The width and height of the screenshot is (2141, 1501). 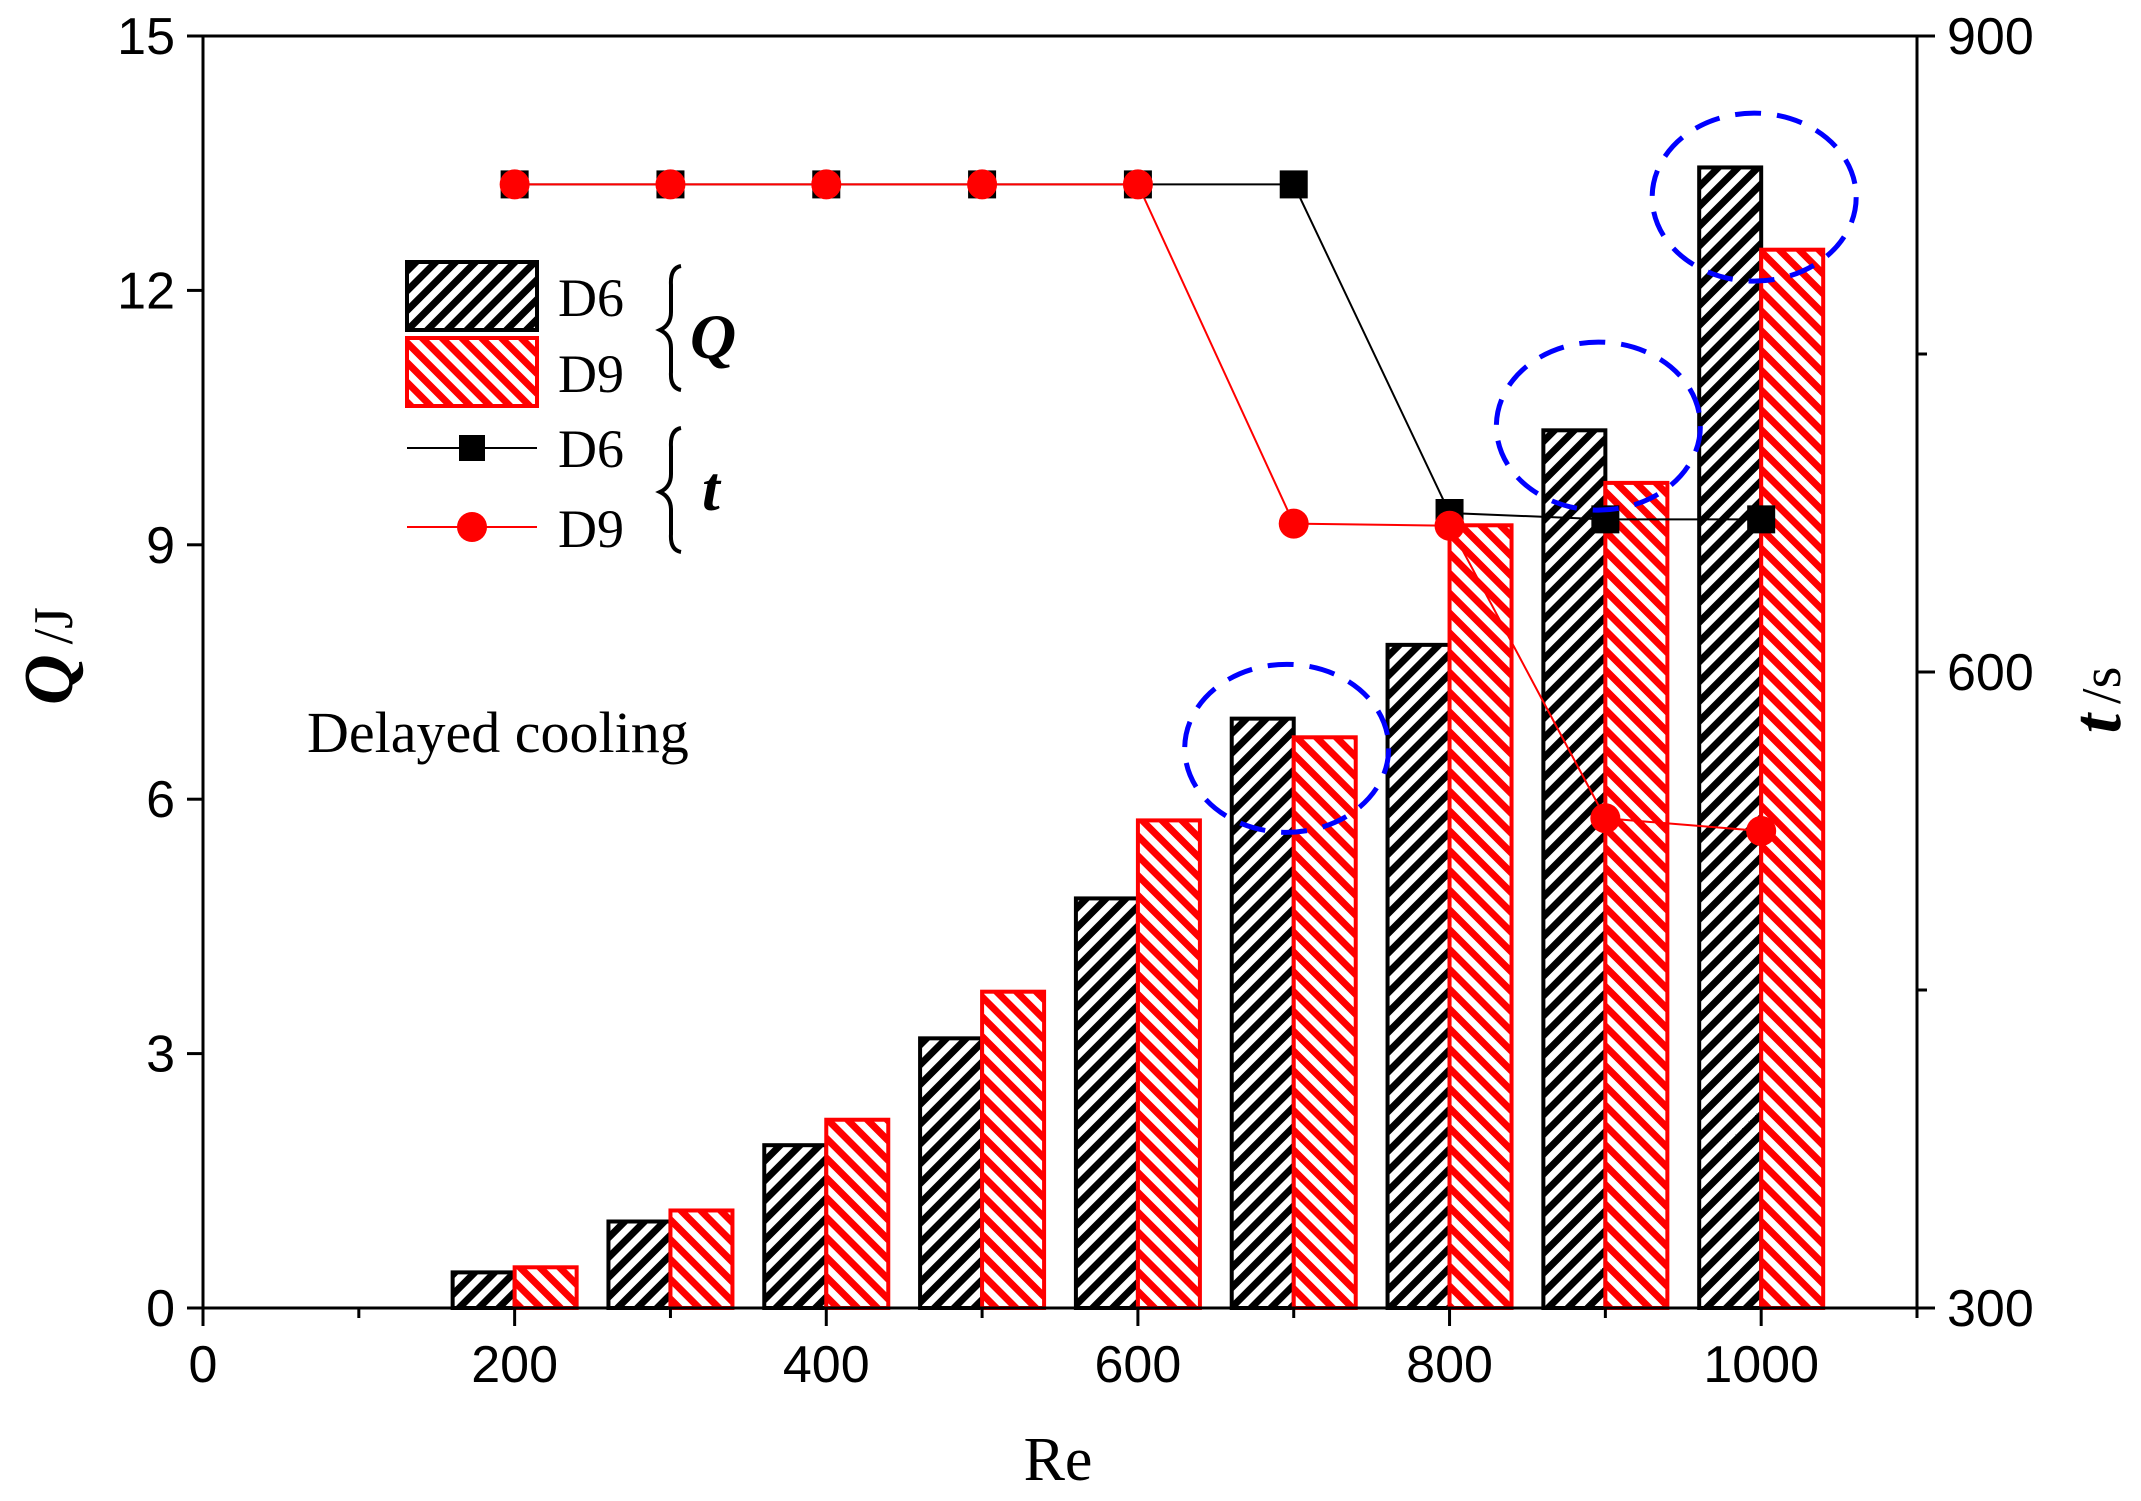 I want to click on y-left-axis-title: Q/J, so click(x=49, y=656).